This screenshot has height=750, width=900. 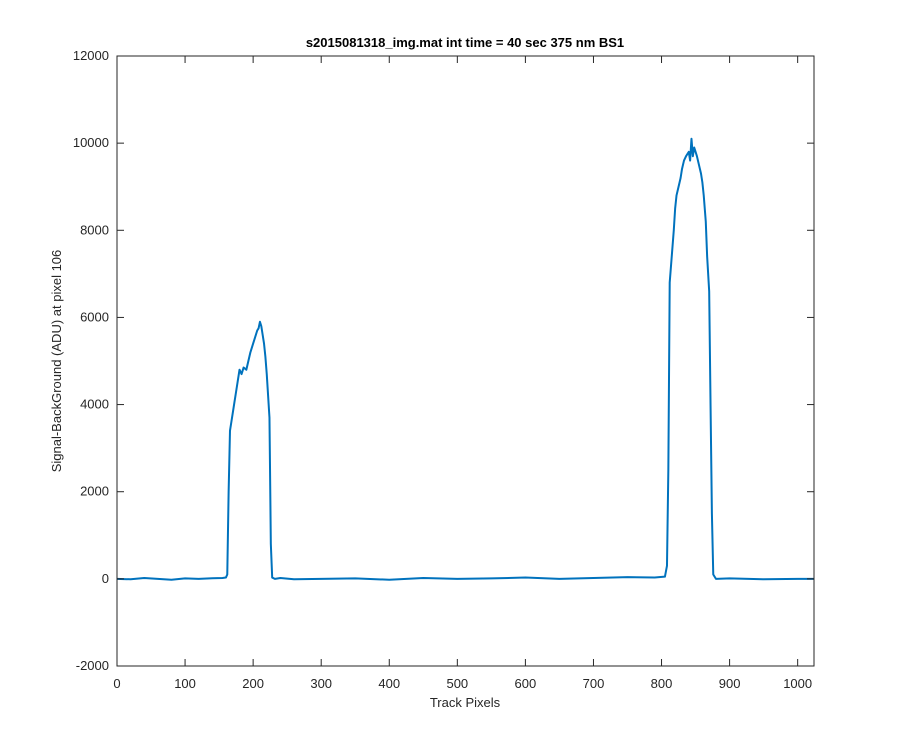 What do you see at coordinates (594, 683) in the screenshot?
I see `x-tick-label: 700` at bounding box center [594, 683].